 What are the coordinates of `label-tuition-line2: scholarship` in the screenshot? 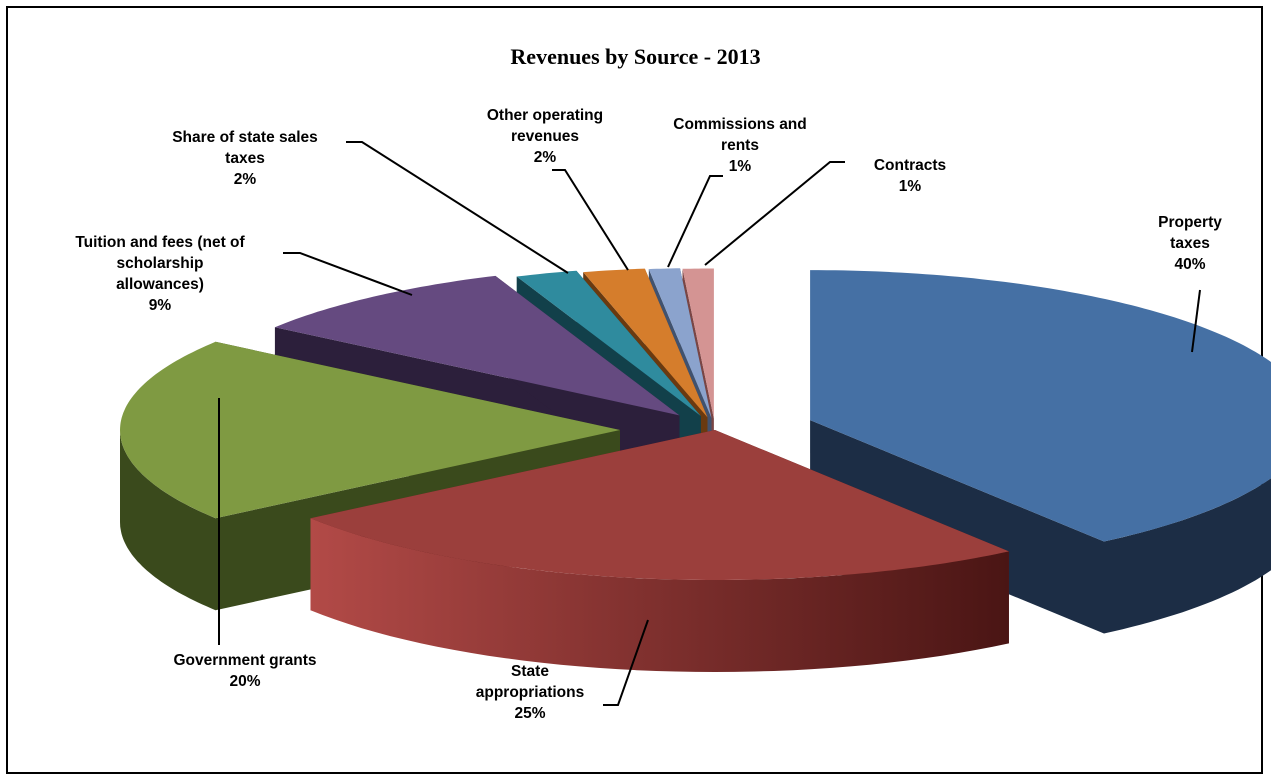 It's located at (160, 263).